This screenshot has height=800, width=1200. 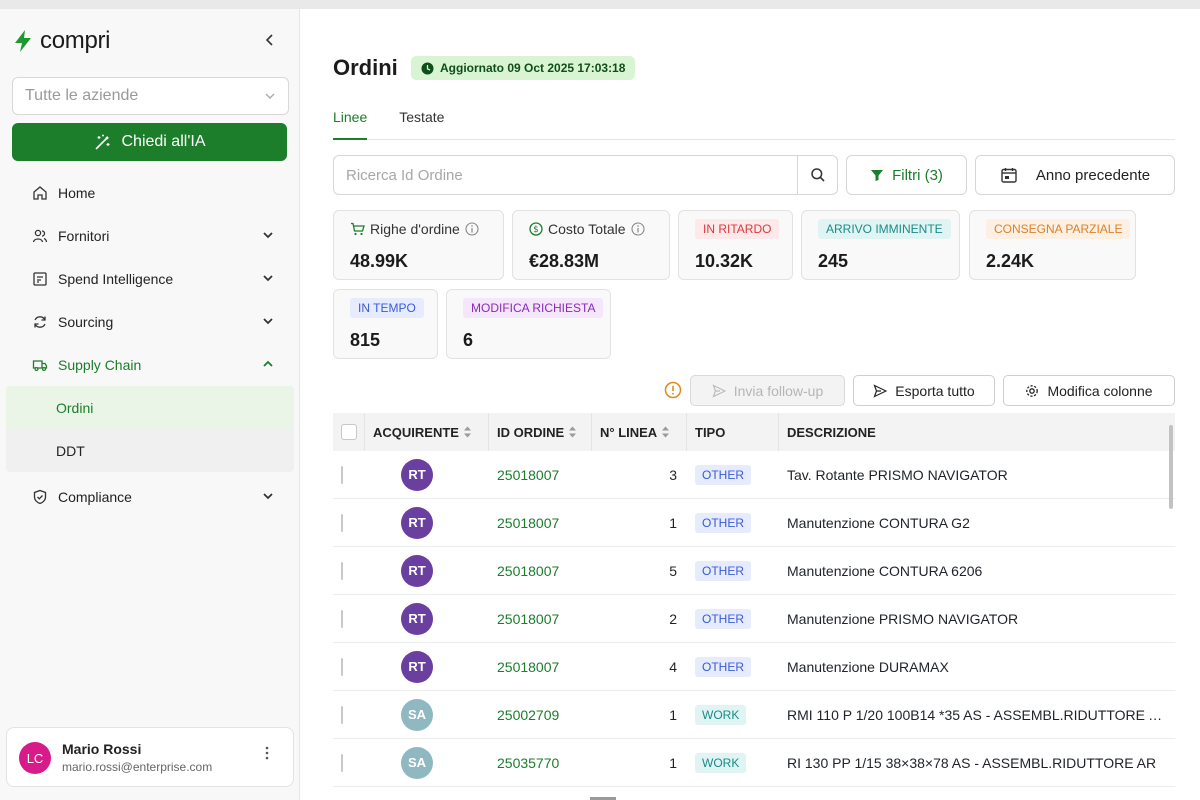 I want to click on kpi-card-righe: Righe d'ordine 48.99K, so click(x=418, y=245).